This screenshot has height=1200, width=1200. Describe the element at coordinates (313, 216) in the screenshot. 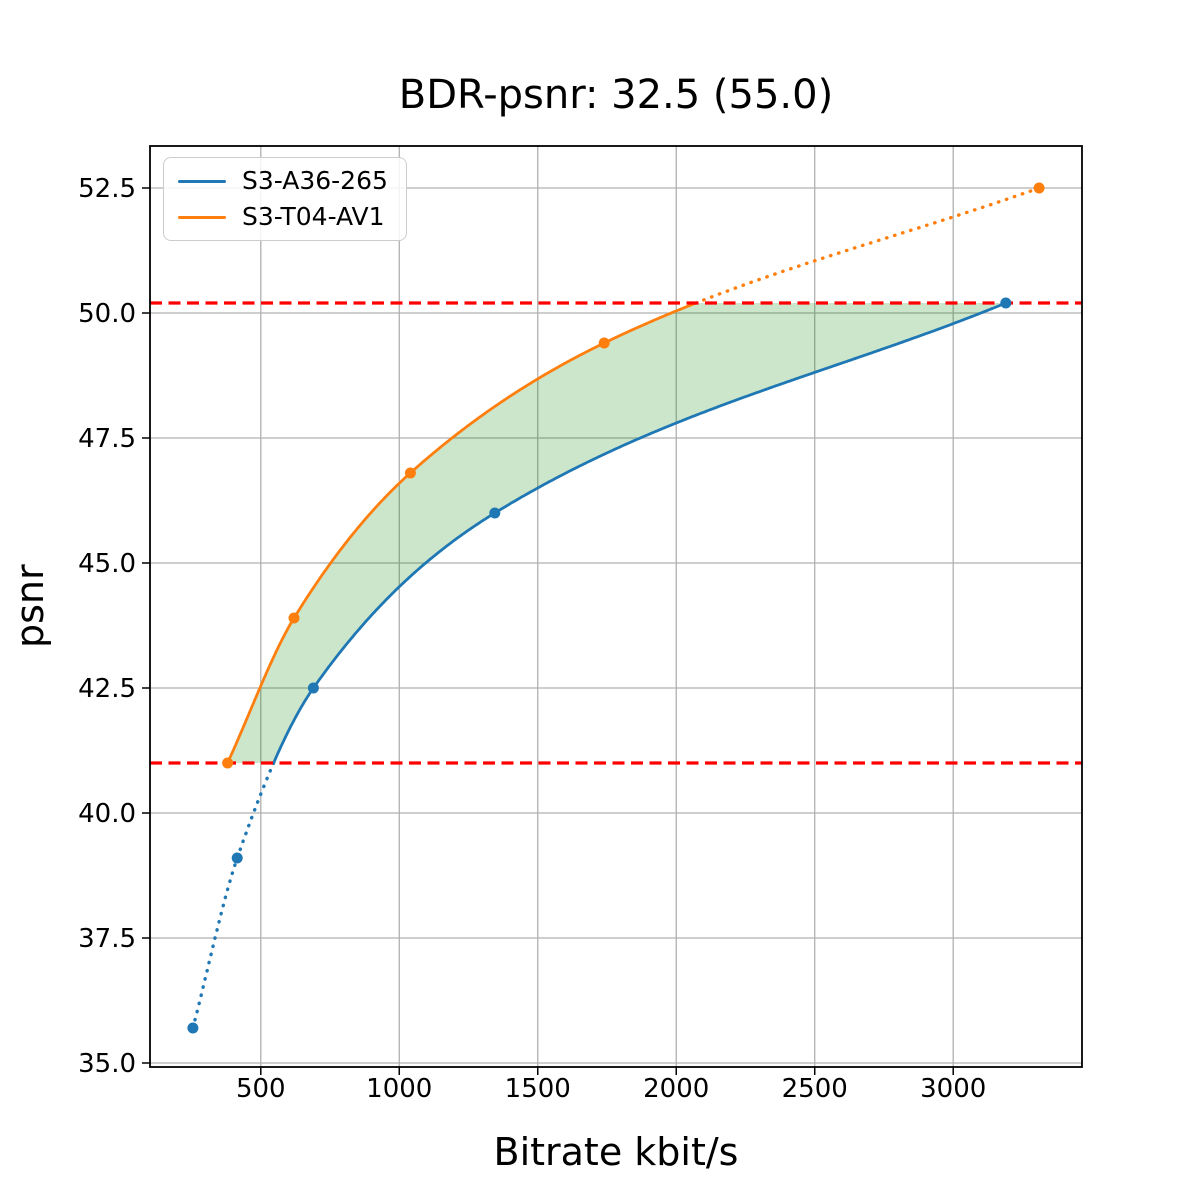

I see `legend-label: S3-T04-AV1` at that location.